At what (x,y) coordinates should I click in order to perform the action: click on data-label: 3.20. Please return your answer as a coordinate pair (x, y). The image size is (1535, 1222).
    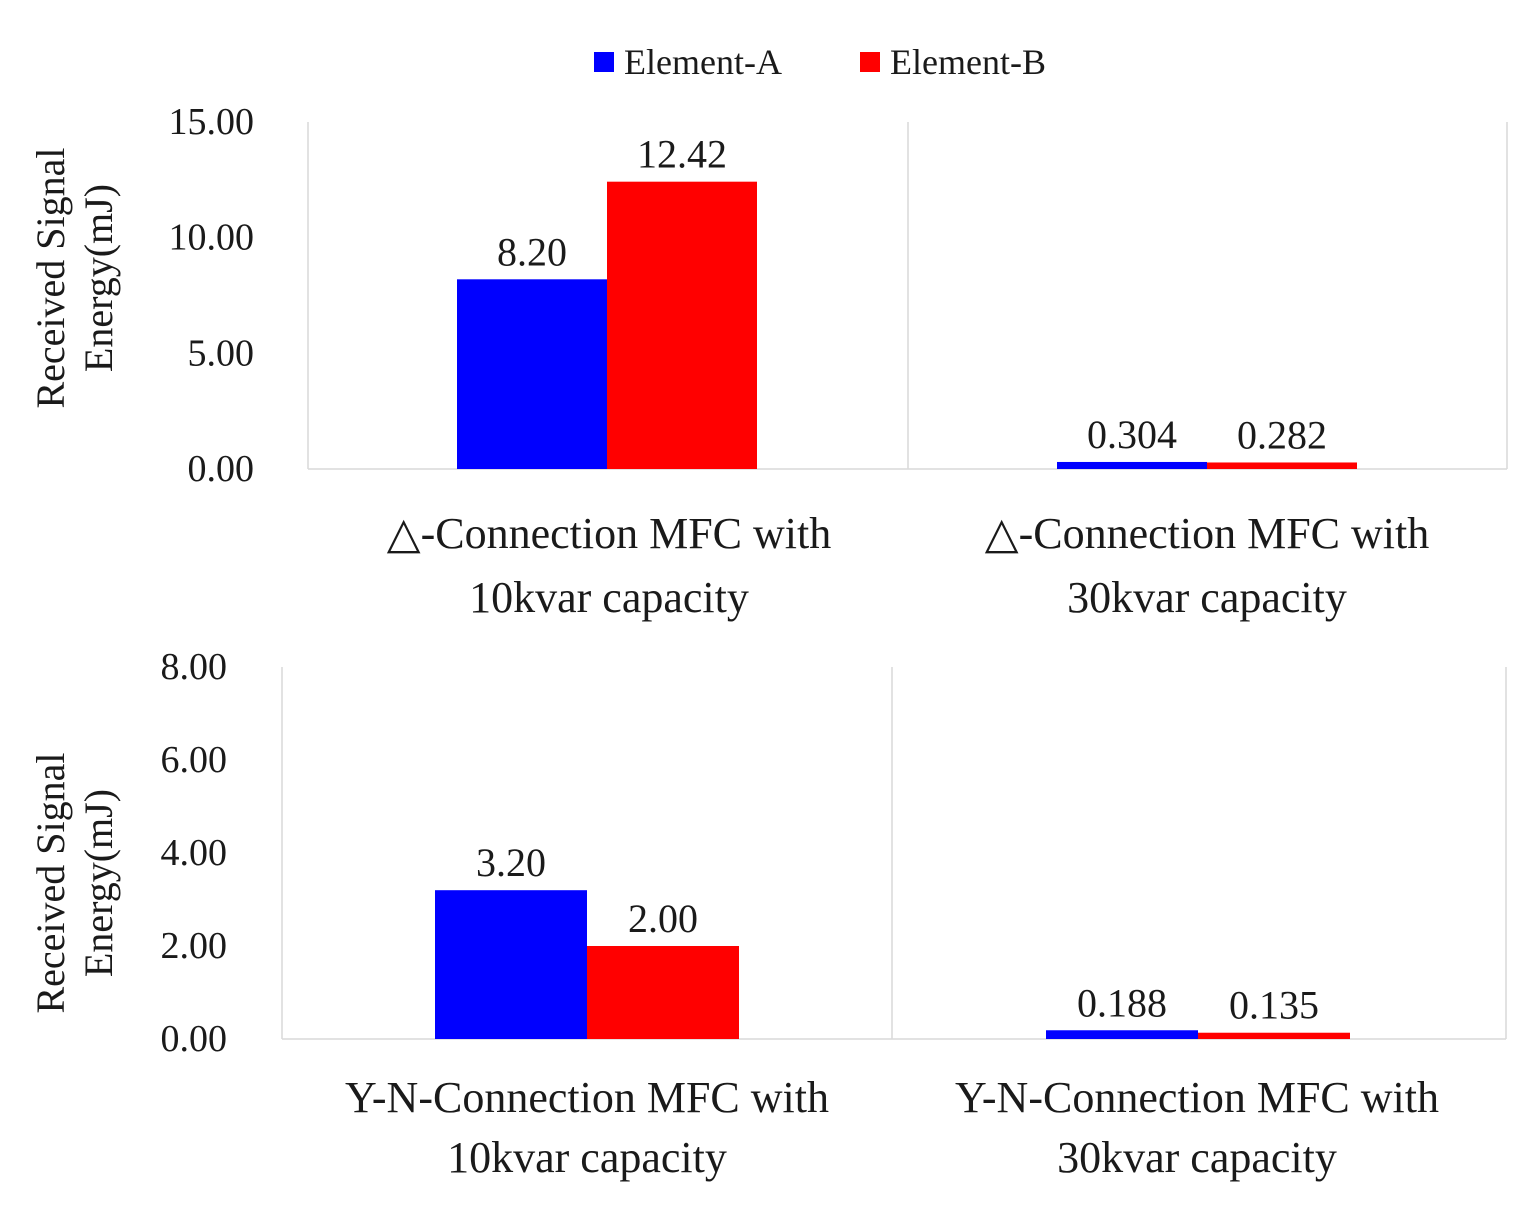
    Looking at the image, I should click on (511, 862).